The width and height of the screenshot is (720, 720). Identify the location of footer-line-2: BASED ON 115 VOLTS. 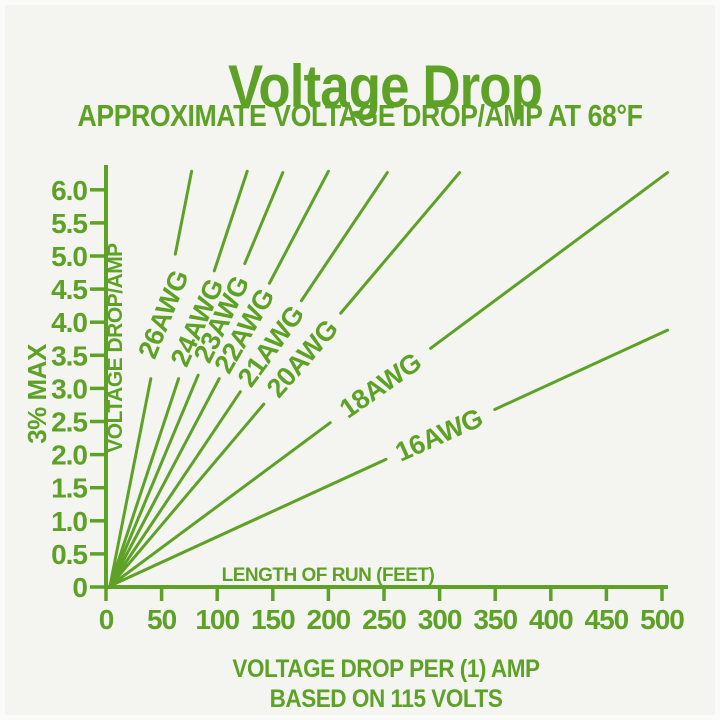
(386, 699).